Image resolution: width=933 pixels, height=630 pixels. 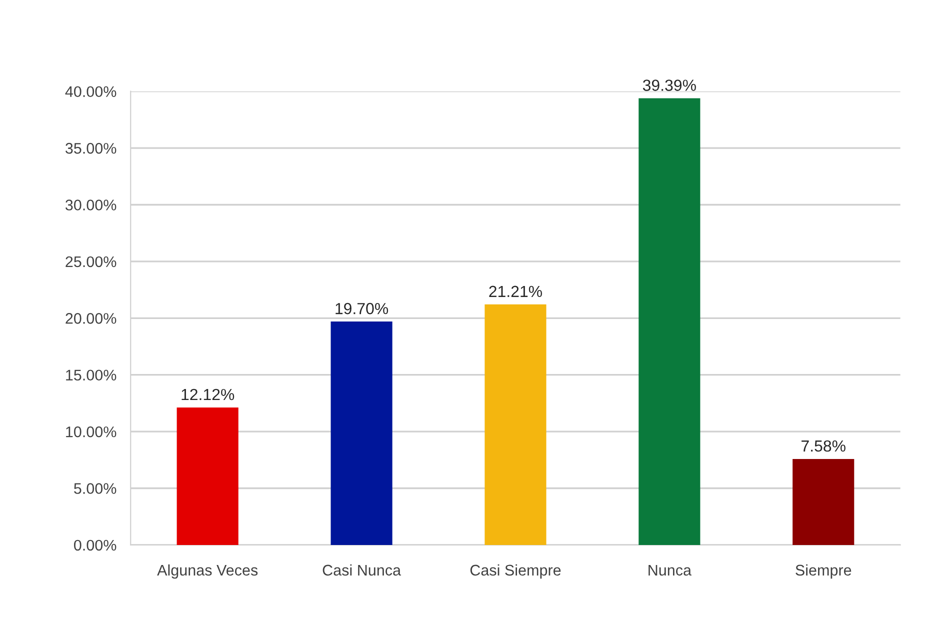 What do you see at coordinates (91, 205) in the screenshot?
I see `y-tick-label: 30.00%` at bounding box center [91, 205].